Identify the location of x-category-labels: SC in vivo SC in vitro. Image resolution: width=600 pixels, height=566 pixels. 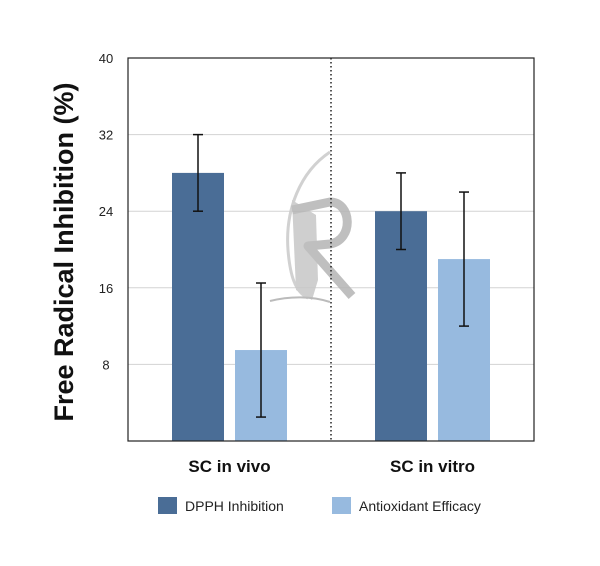
(331, 466).